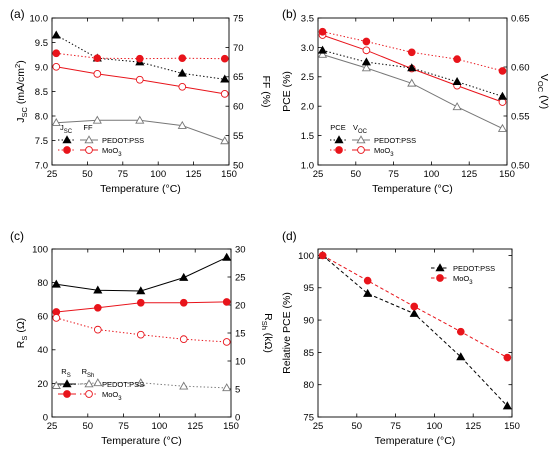 Image resolution: width=550 pixels, height=459 pixels. Describe the element at coordinates (21, 62) in the screenshot. I see `text-run: )` at that location.